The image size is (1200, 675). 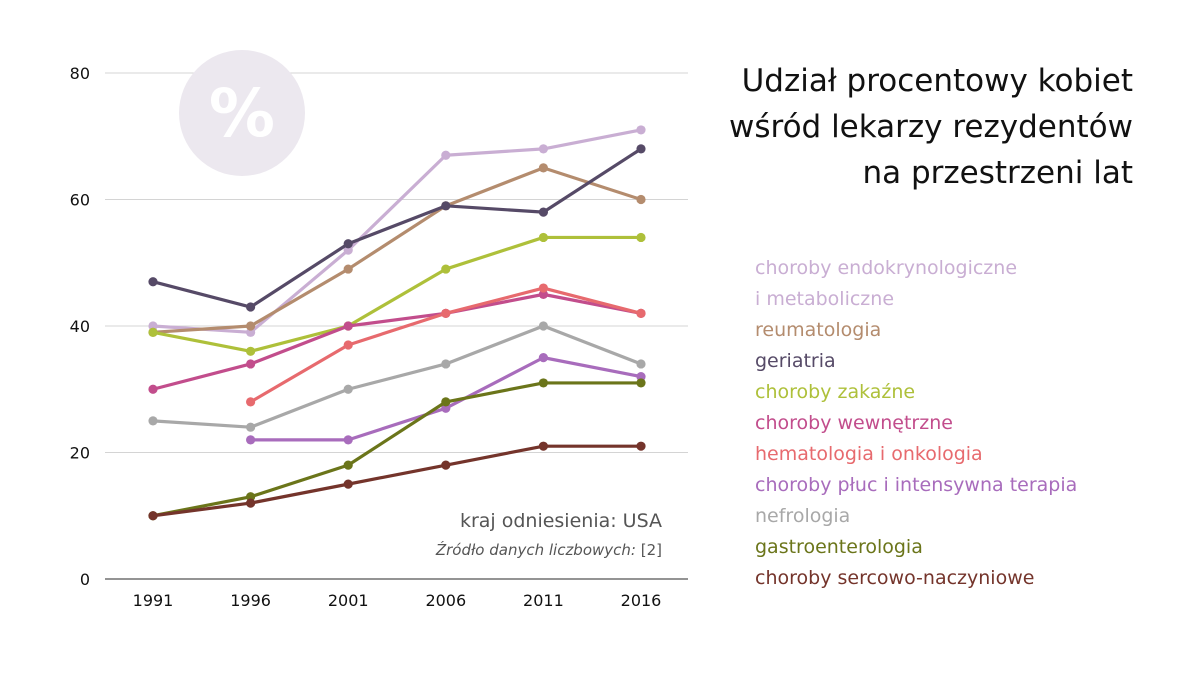 What do you see at coordinates (835, 392) in the screenshot?
I see `legend-item: choroby zakaźne` at bounding box center [835, 392].